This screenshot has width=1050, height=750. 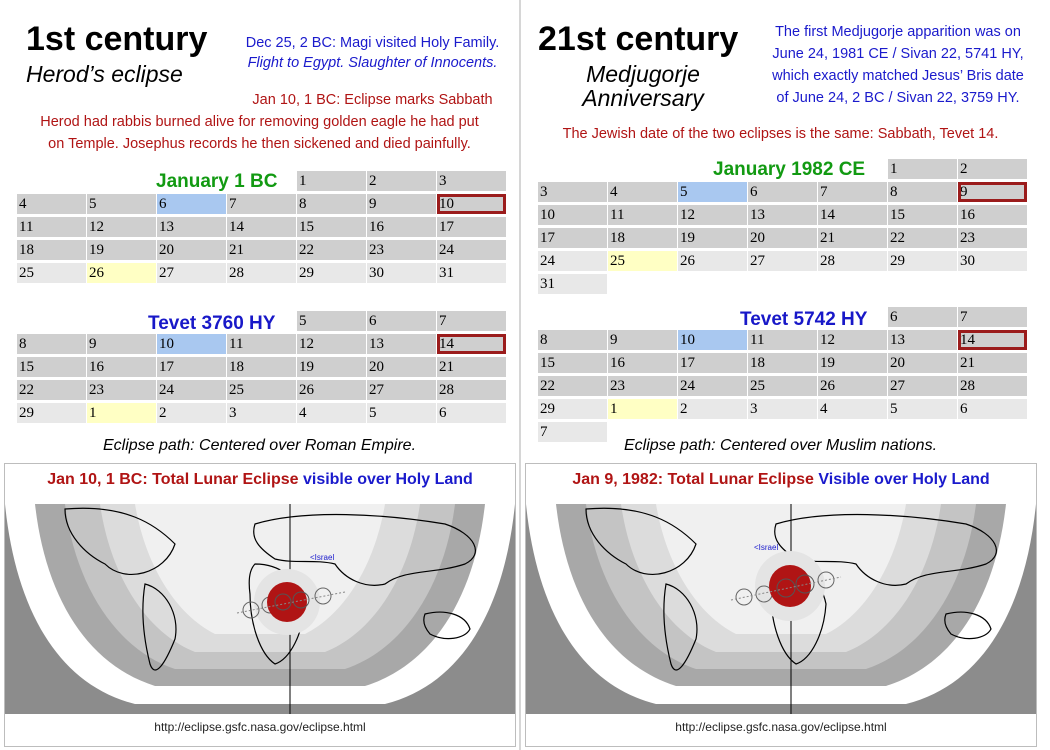 I want to click on lcal1-day-cell: 17, so click(x=471, y=227).